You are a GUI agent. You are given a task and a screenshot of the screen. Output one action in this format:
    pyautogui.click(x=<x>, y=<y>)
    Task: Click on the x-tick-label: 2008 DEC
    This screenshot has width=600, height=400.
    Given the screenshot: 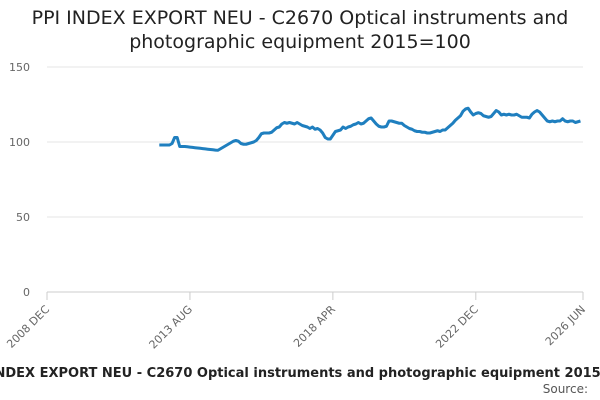 What is the action you would take?
    pyautogui.click(x=28, y=327)
    